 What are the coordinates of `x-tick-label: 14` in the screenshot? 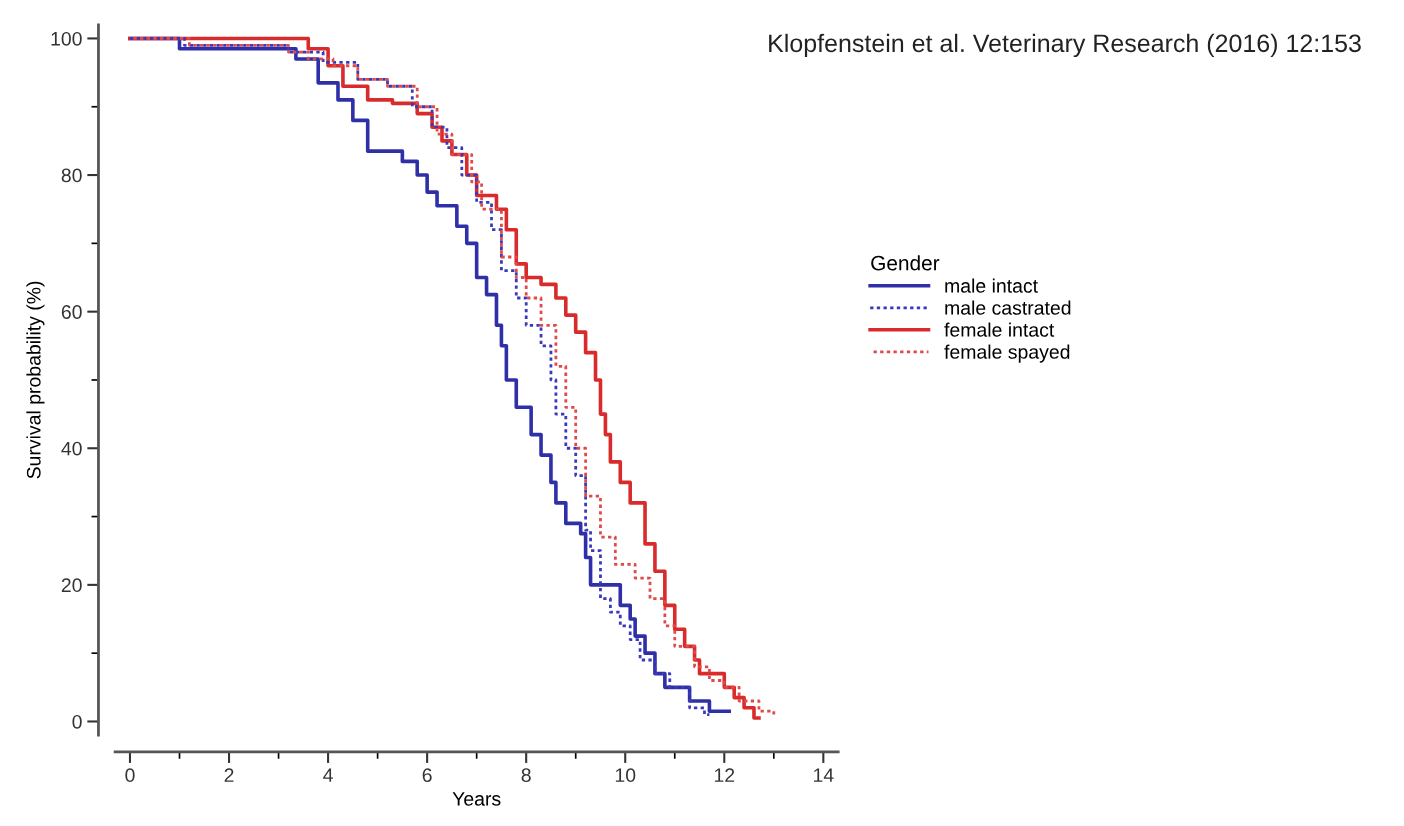 It's located at (824, 775).